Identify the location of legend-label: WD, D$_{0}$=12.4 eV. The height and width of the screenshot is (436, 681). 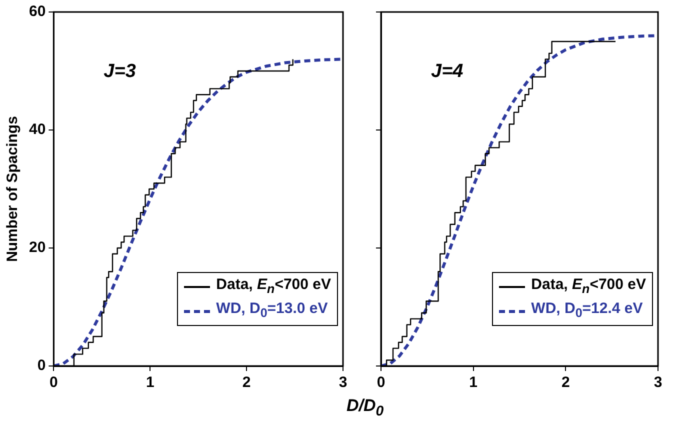
(587, 310).